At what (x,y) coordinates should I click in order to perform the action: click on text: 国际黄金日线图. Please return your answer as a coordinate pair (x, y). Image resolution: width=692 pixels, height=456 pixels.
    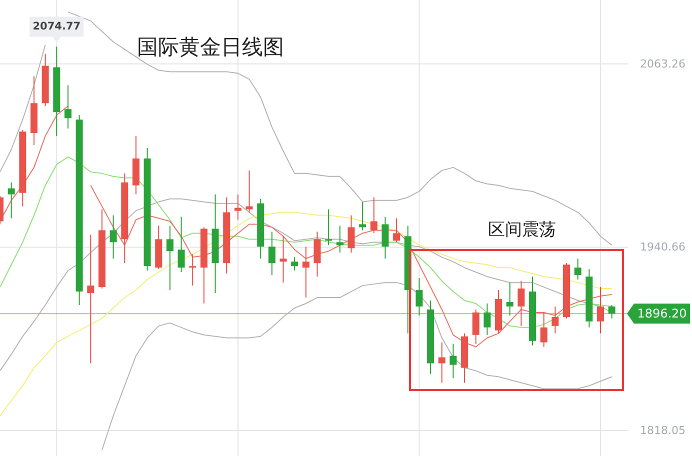
    Looking at the image, I should click on (210, 47).